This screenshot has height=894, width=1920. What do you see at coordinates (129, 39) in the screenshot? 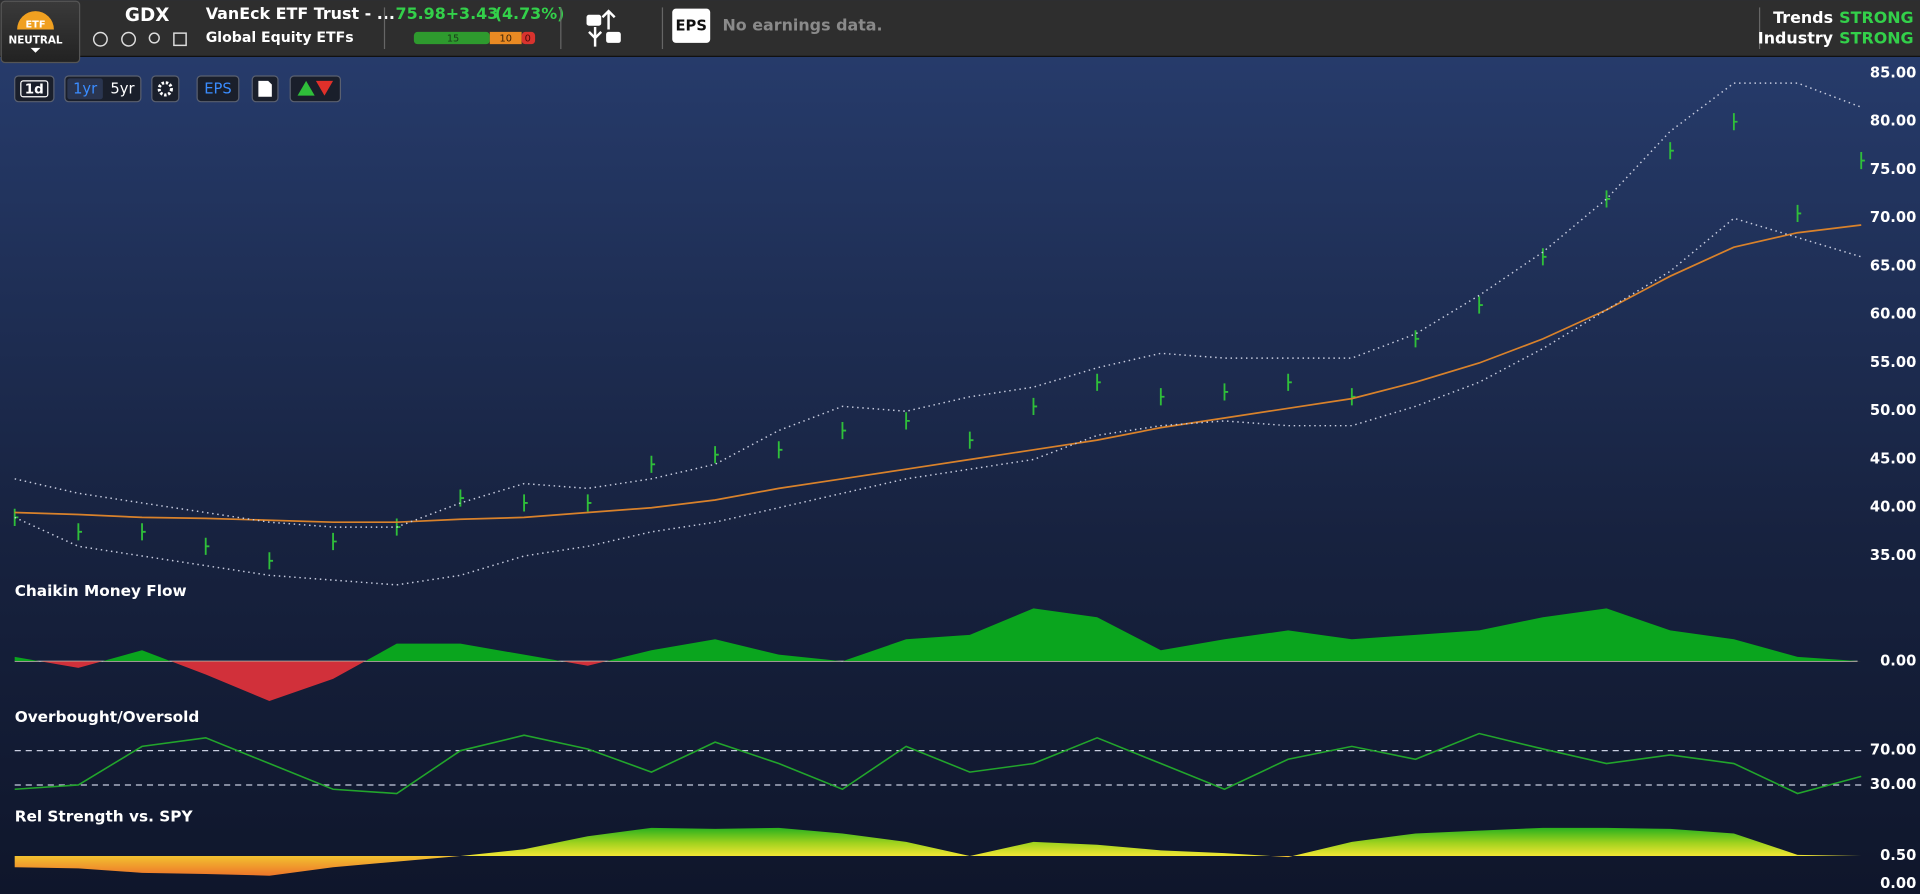
I see `add-icon` at bounding box center [129, 39].